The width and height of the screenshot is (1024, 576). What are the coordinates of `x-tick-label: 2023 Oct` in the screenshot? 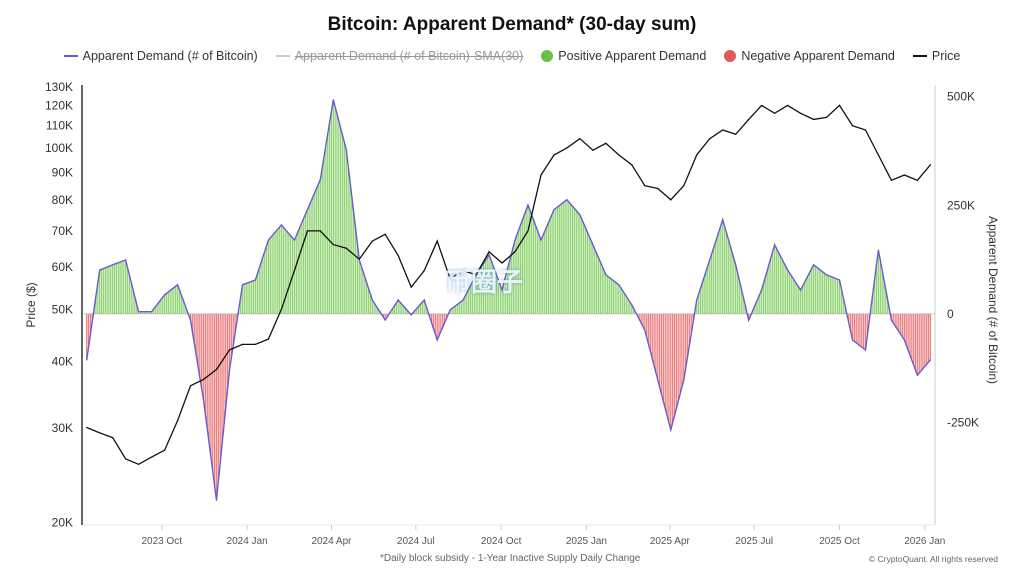 It's located at (162, 541).